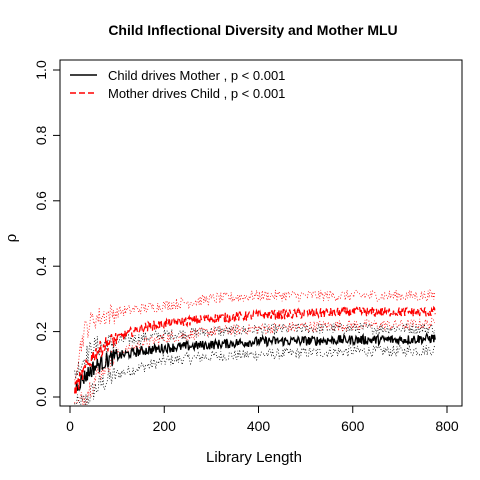 This screenshot has height=480, width=480. I want to click on series-line-child-drives-mother, so click(255, 362).